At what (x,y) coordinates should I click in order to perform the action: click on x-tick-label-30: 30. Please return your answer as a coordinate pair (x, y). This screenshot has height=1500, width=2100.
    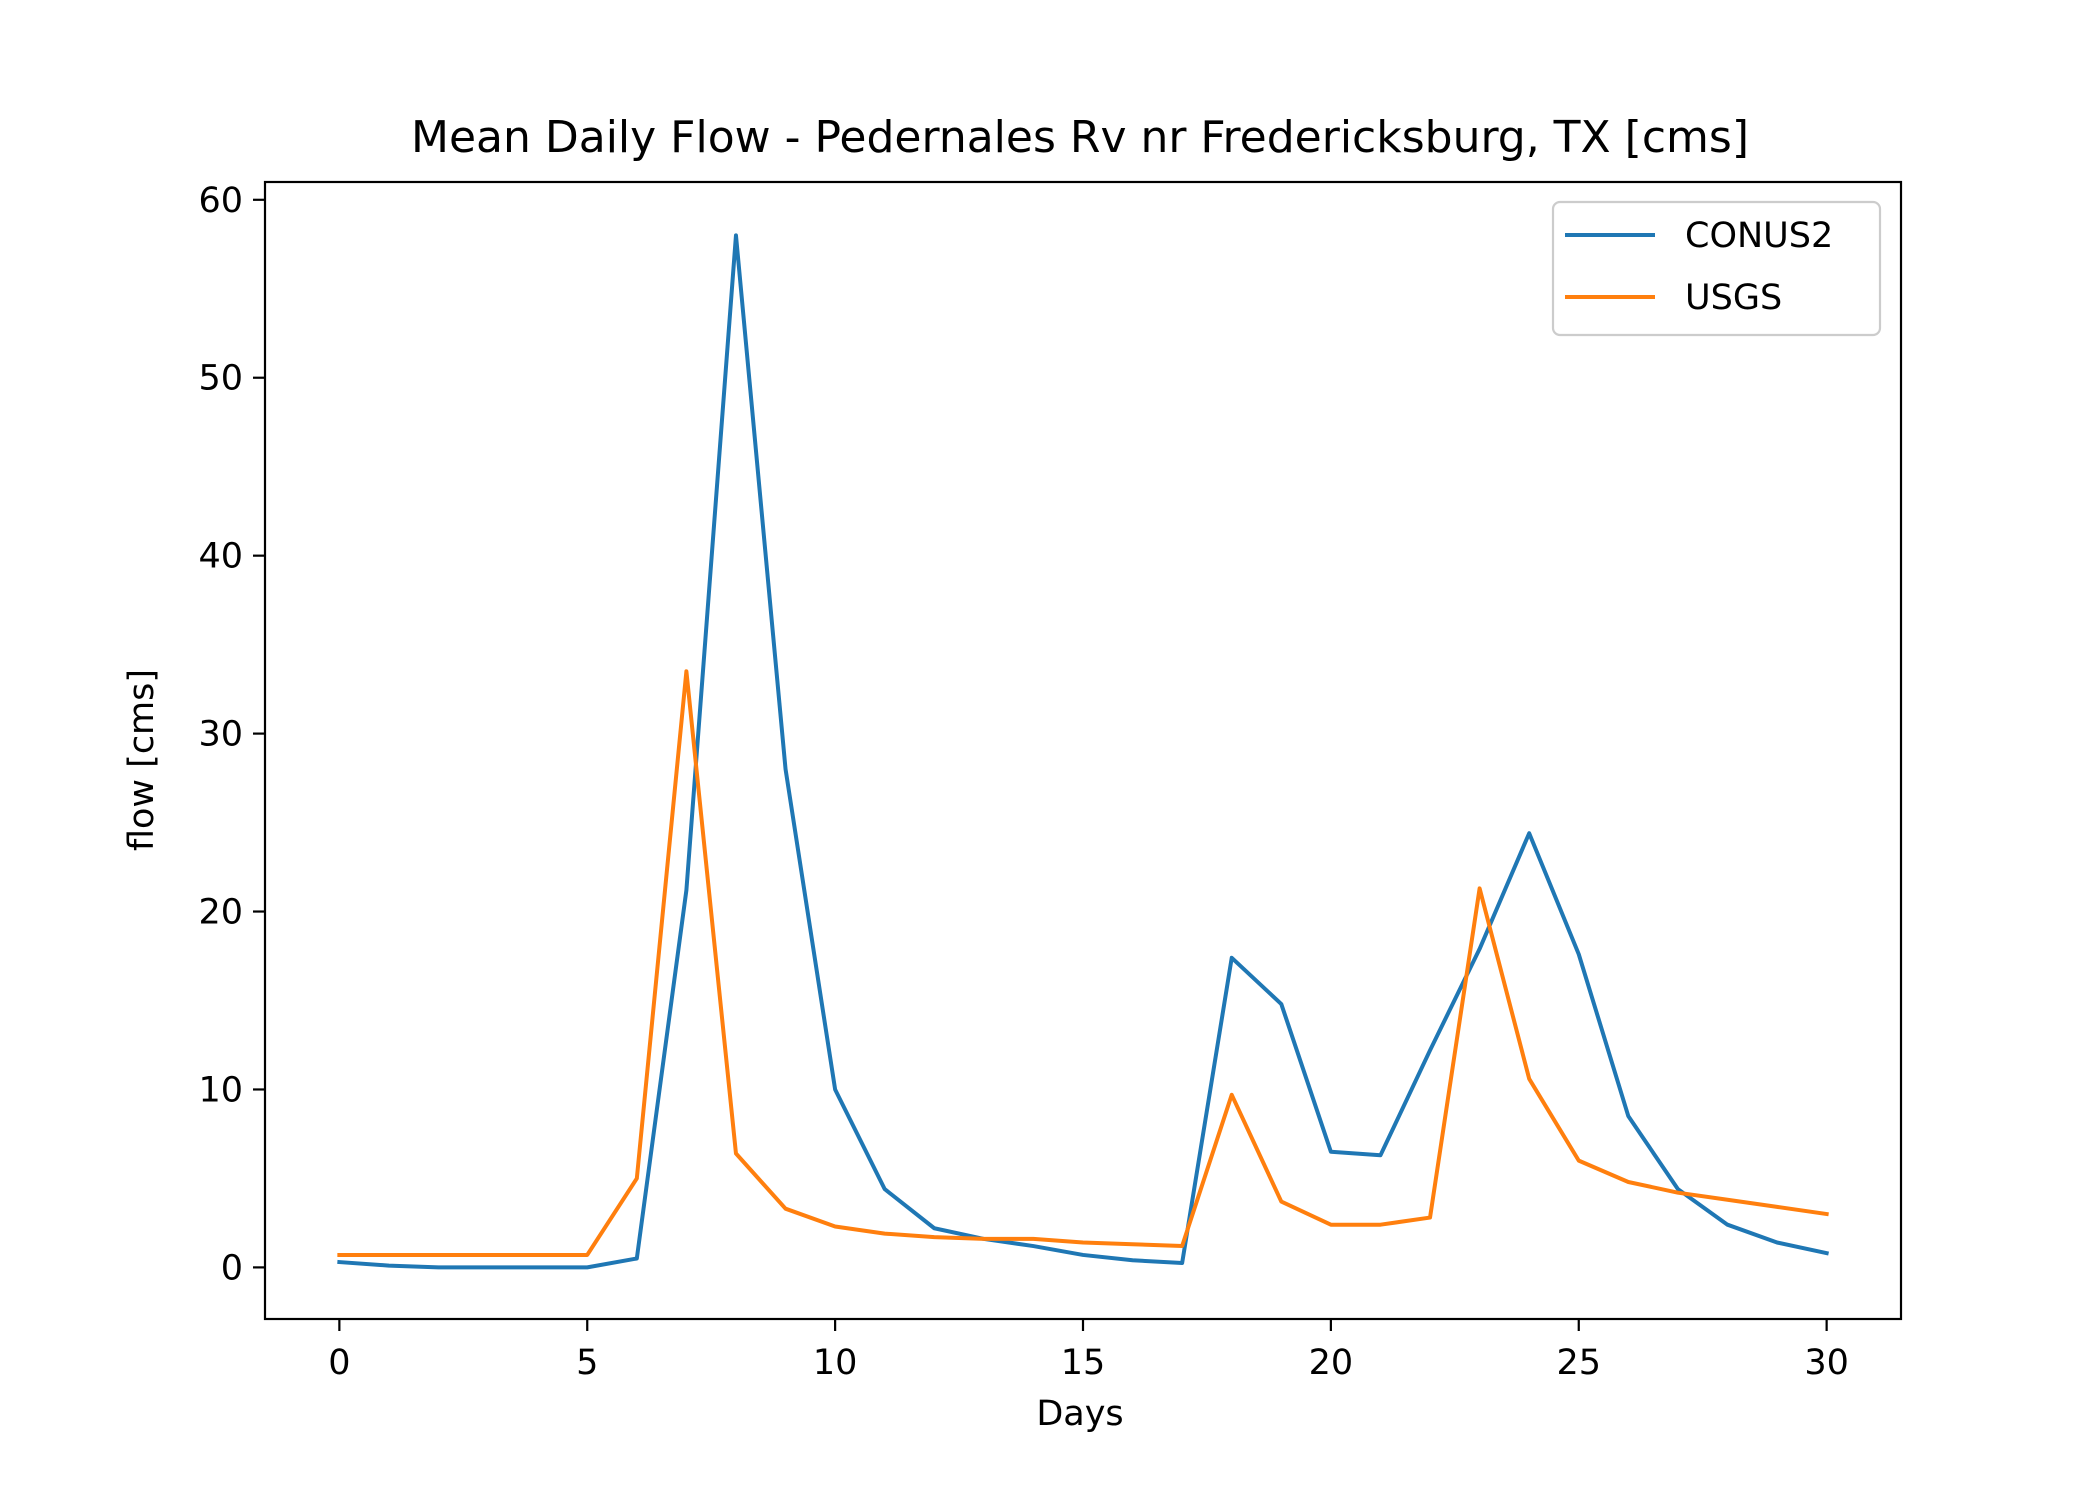
    Looking at the image, I should click on (1826, 1363).